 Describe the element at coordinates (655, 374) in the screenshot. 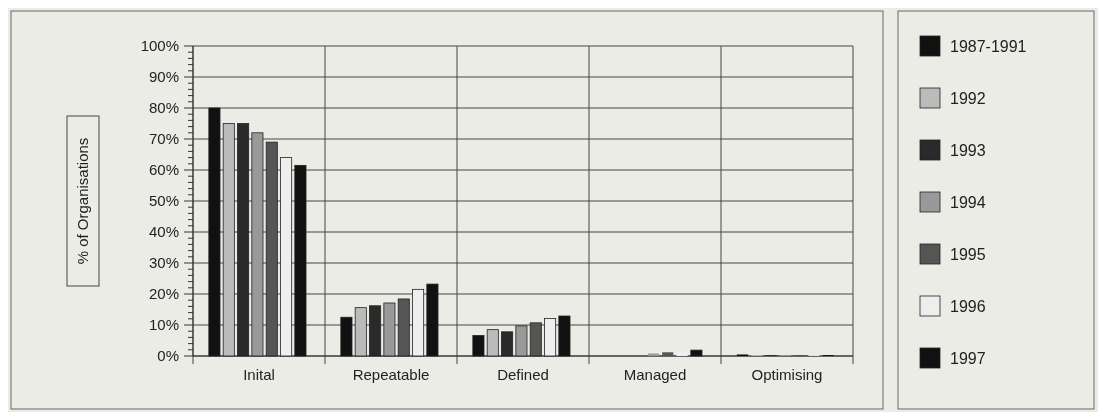

I see `x-tick-label: Managed` at that location.